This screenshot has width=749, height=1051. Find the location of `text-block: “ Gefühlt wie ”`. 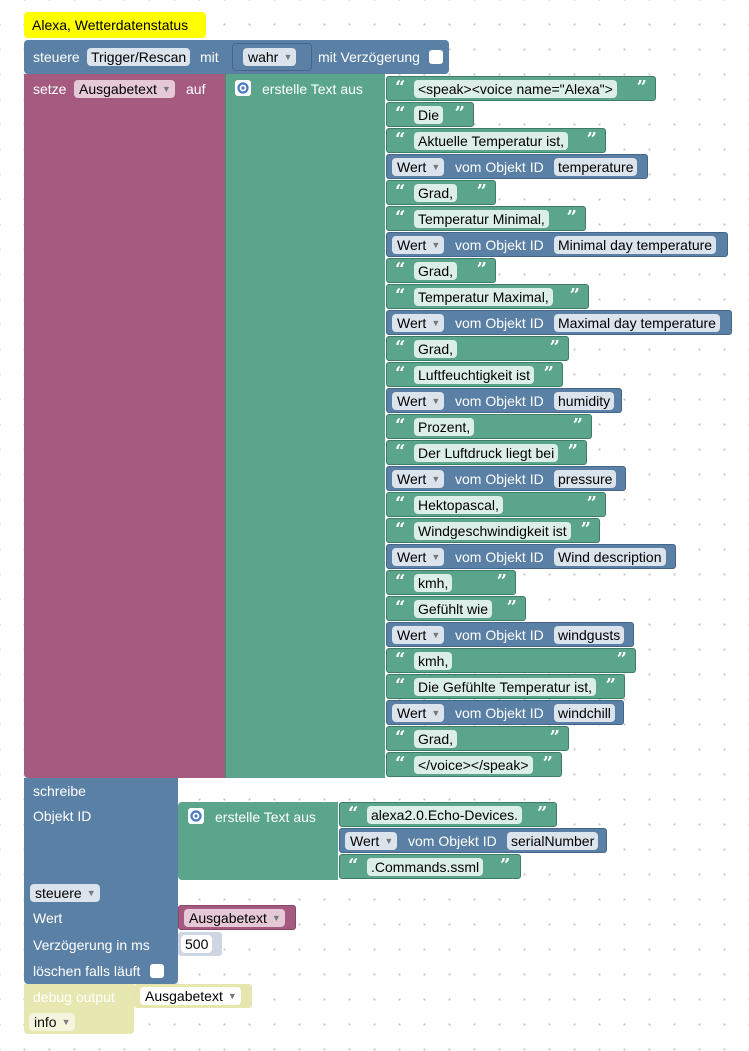

text-block: “ Gefühlt wie ” is located at coordinates (456, 608).